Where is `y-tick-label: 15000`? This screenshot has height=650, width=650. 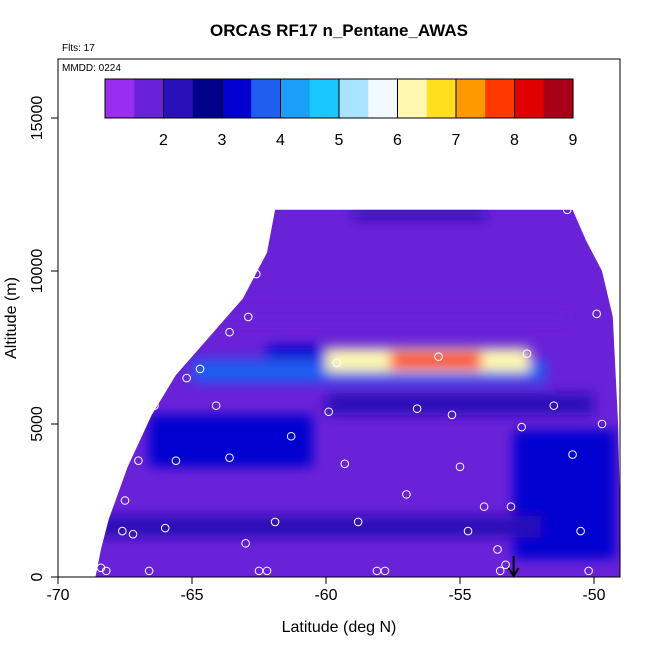
y-tick-label: 15000 is located at coordinates (37, 118).